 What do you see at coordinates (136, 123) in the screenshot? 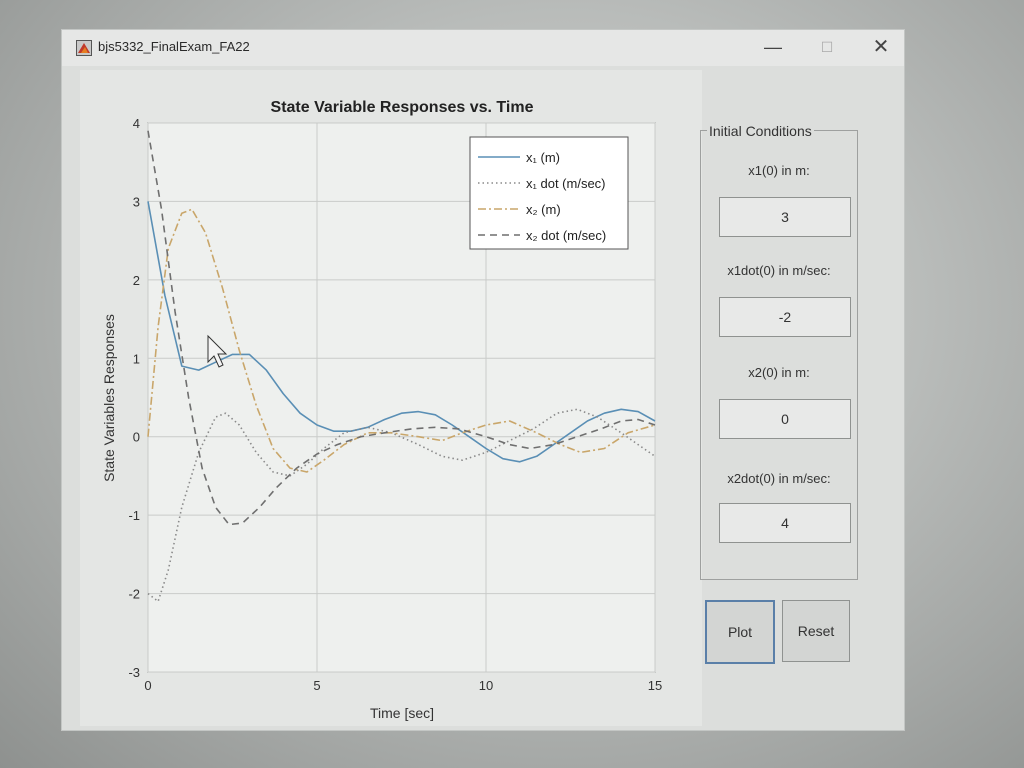
I see `y-tick-label: 4` at bounding box center [136, 123].